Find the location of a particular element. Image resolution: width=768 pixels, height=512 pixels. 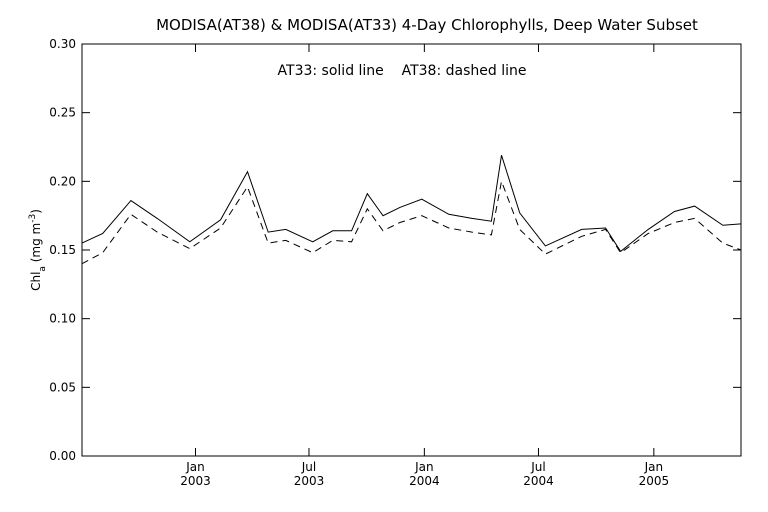

y-axis-label-exponent: -3 is located at coordinates (33, 218).